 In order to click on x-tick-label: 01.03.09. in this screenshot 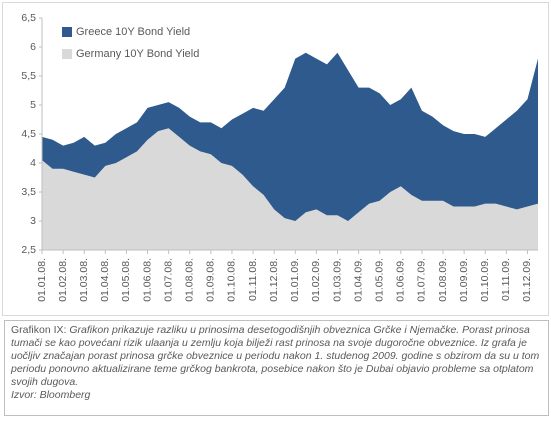, I will do `click(337, 280)`.